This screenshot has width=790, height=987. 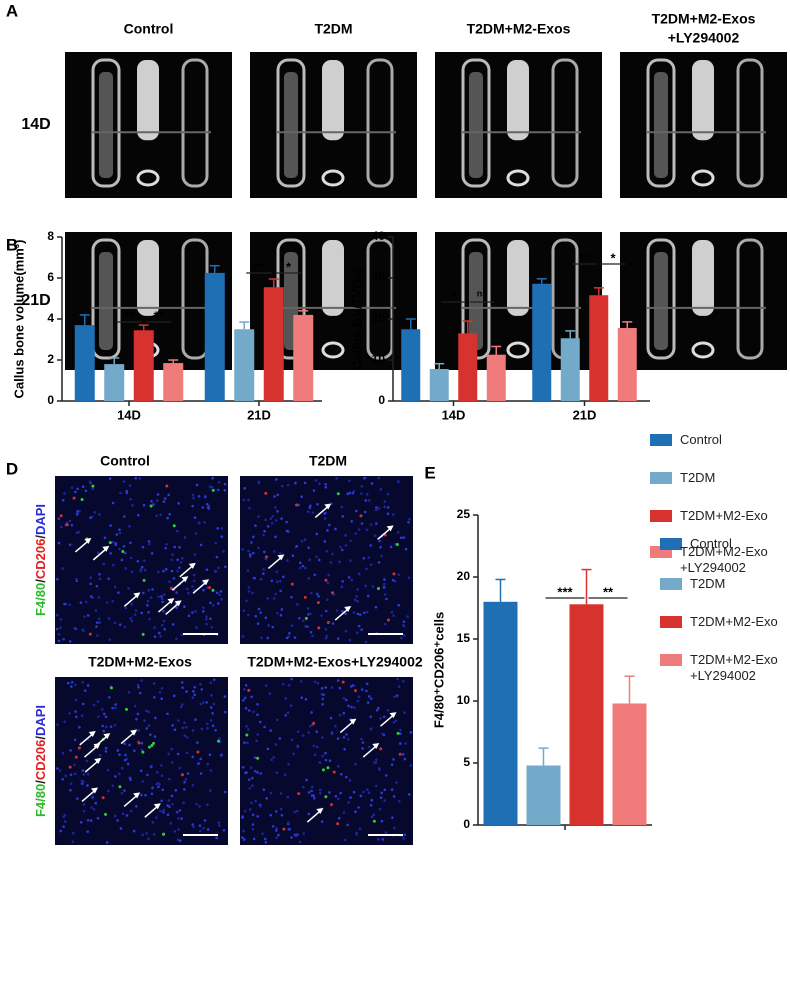 I want to click on panel-letter: E, so click(x=429, y=472).